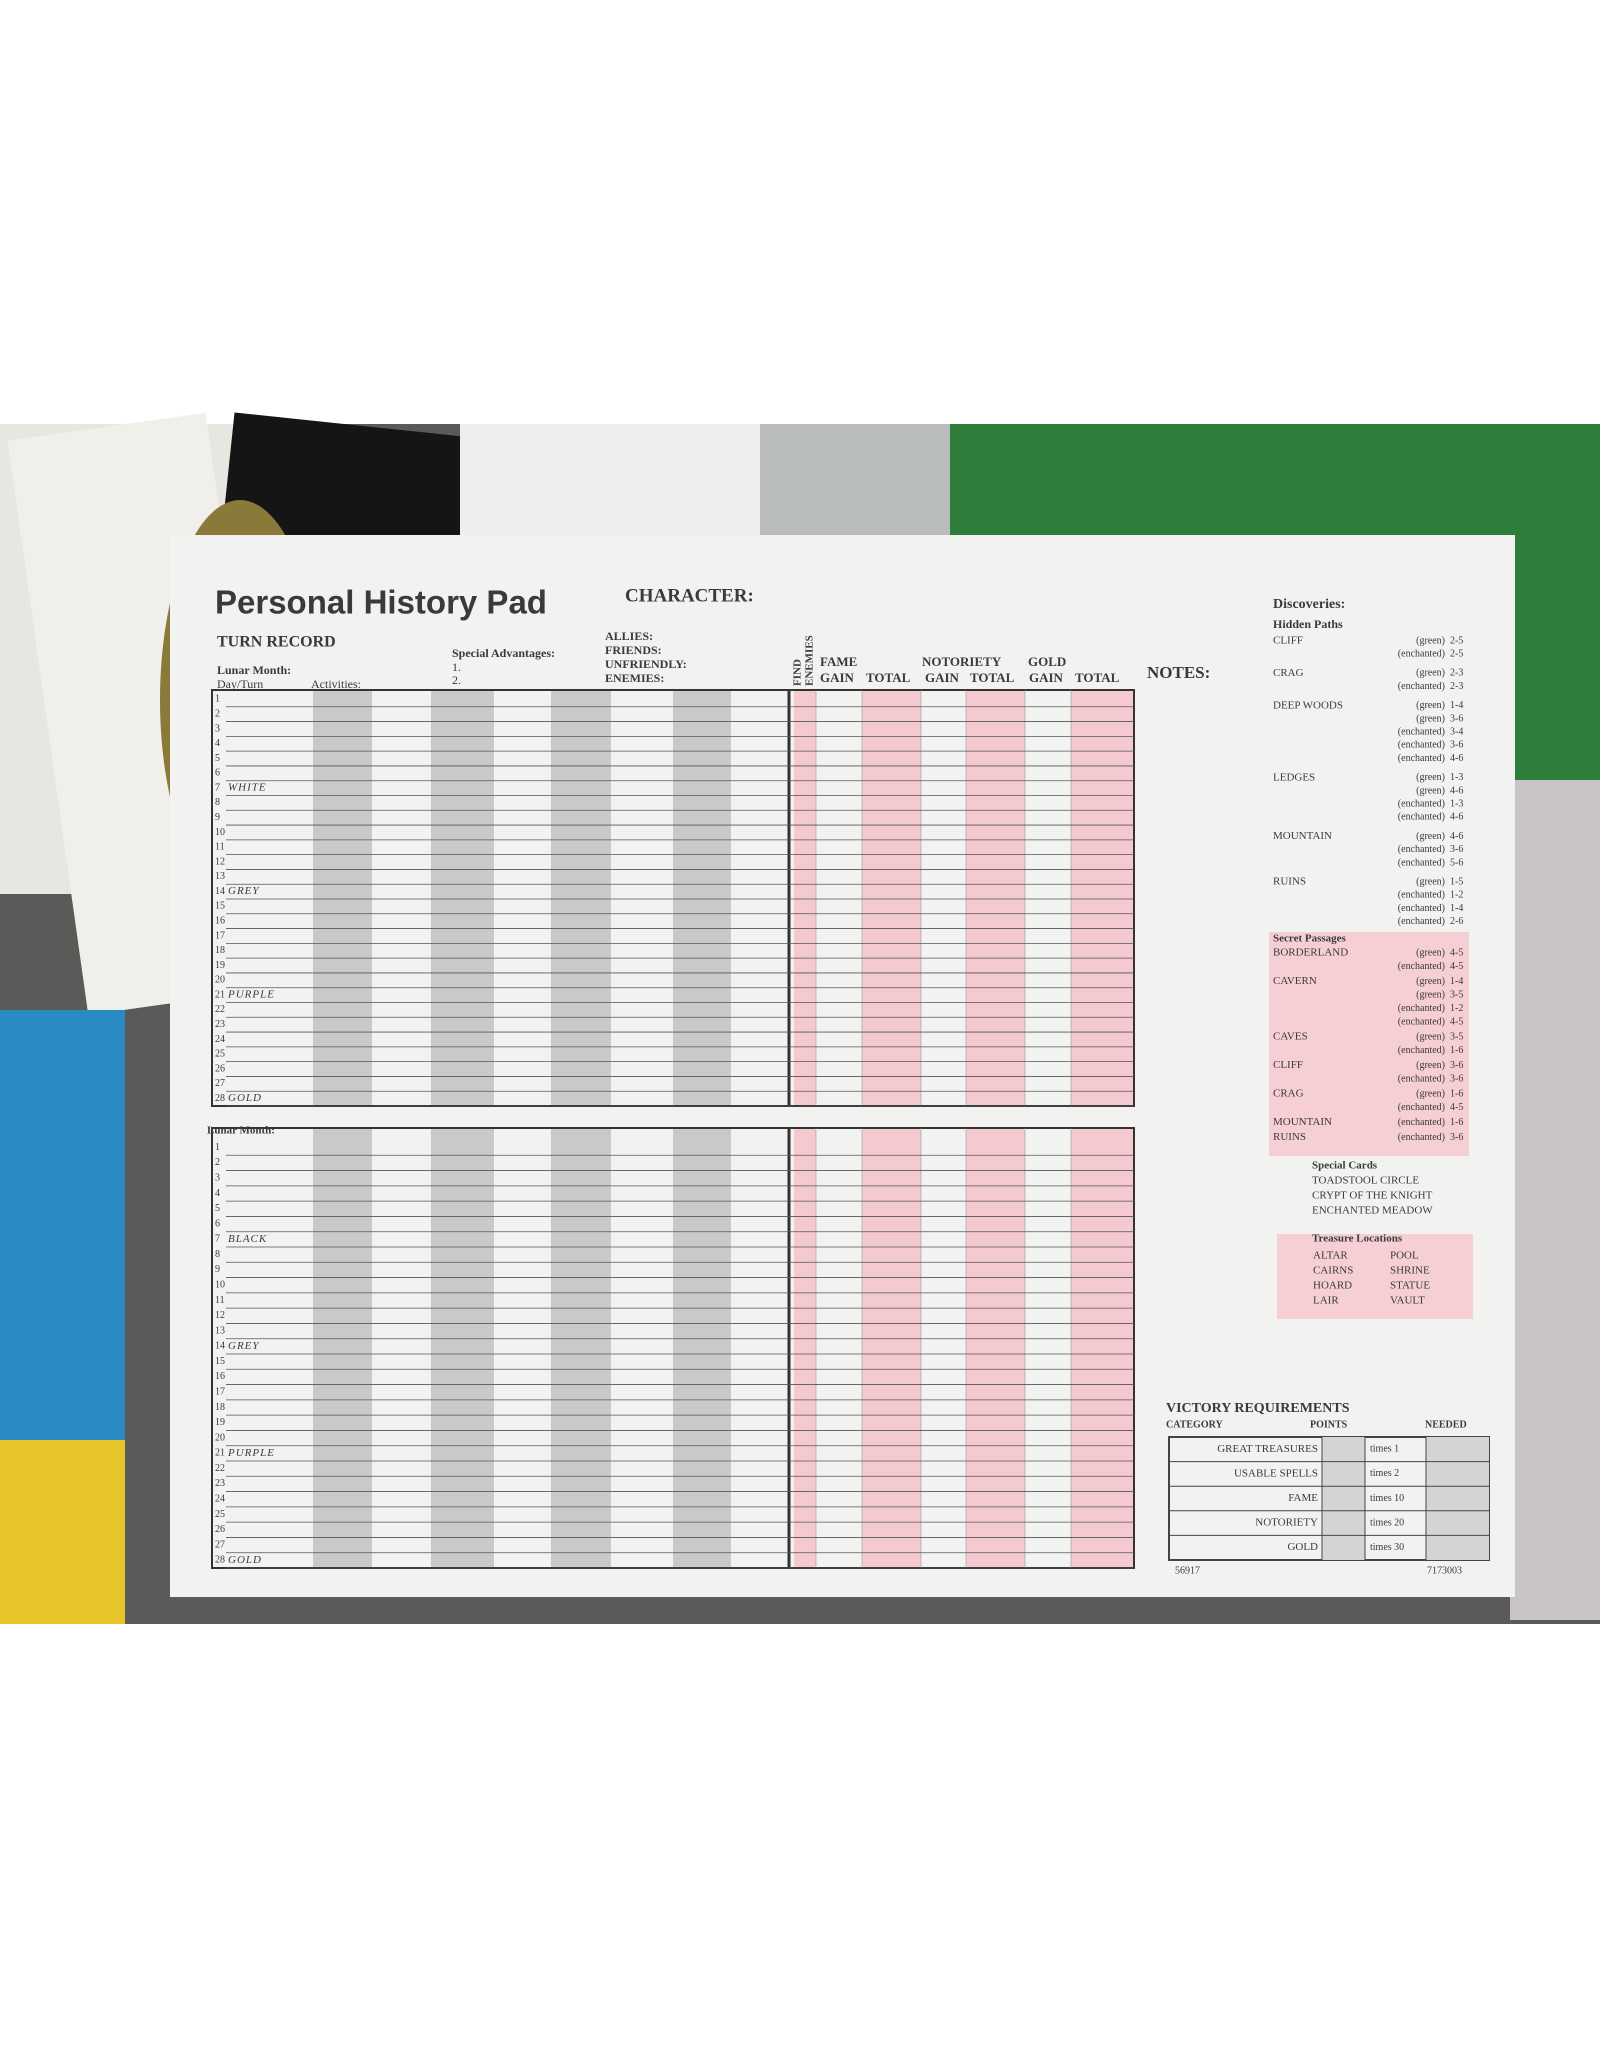  What do you see at coordinates (1332, 1286) in the screenshot?
I see `treasure-location: HOARD` at bounding box center [1332, 1286].